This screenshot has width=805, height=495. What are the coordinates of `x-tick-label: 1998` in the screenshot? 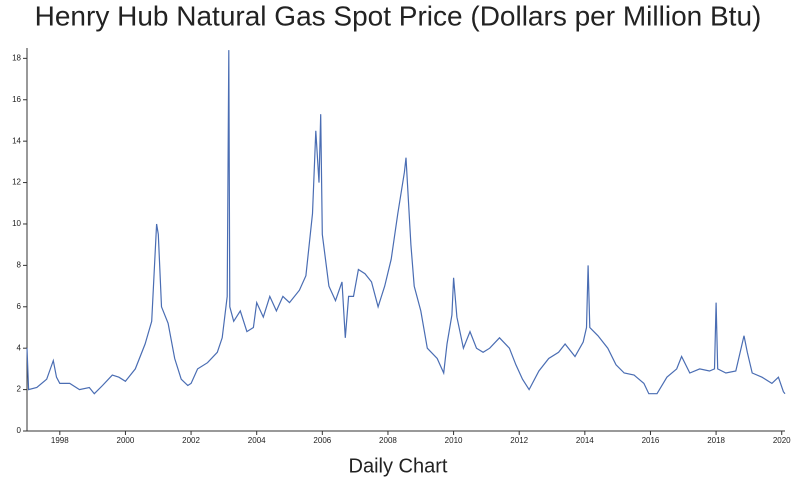 It's located at (60, 440).